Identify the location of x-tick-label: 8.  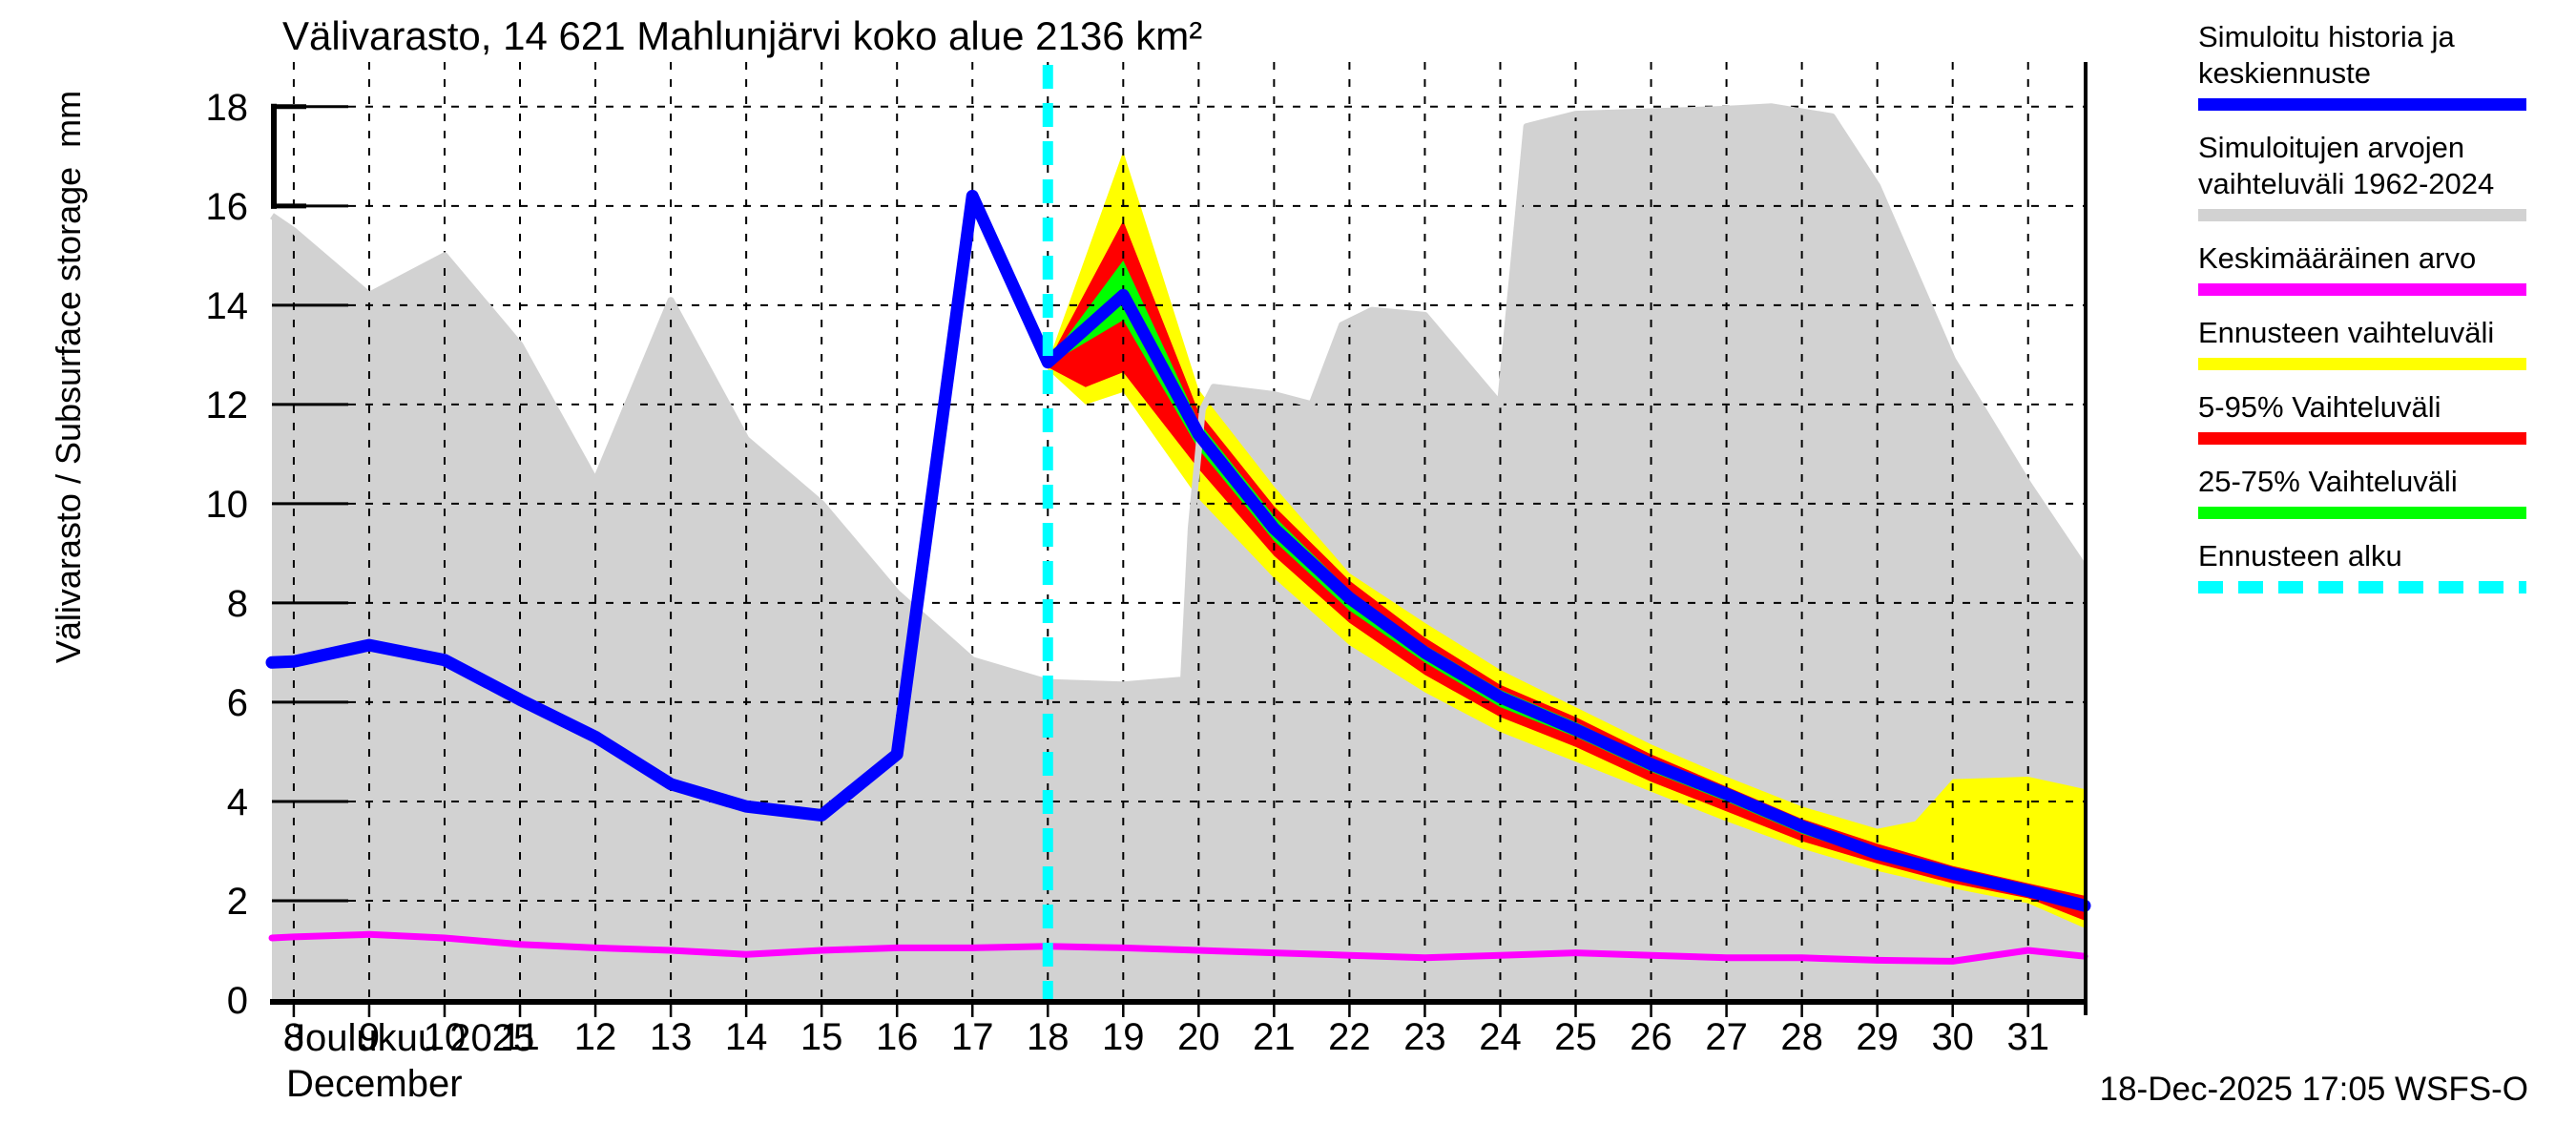
(293, 1037).